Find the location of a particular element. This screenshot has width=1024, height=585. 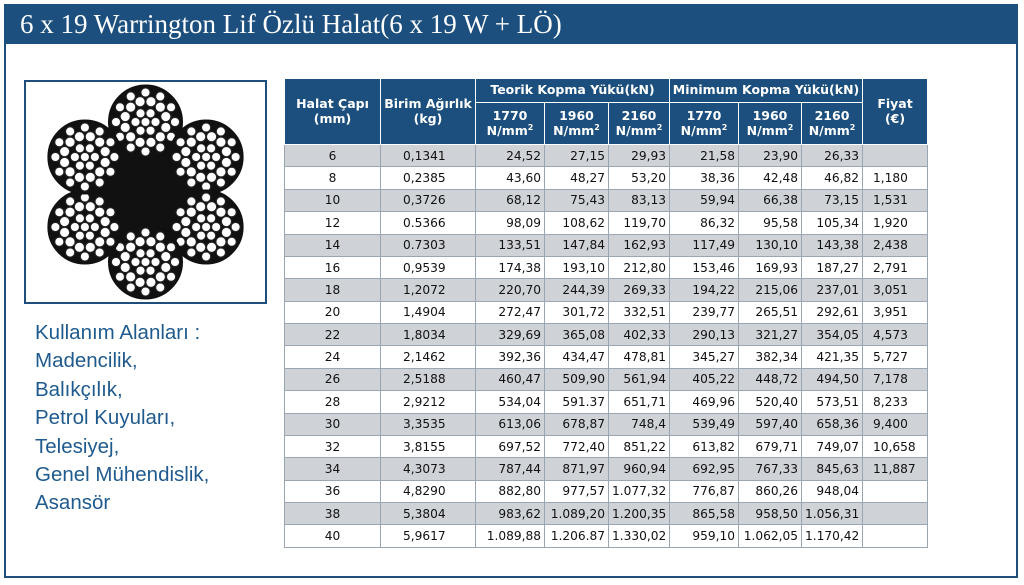

cell-minimum-1960: 23,90 is located at coordinates (770, 155).